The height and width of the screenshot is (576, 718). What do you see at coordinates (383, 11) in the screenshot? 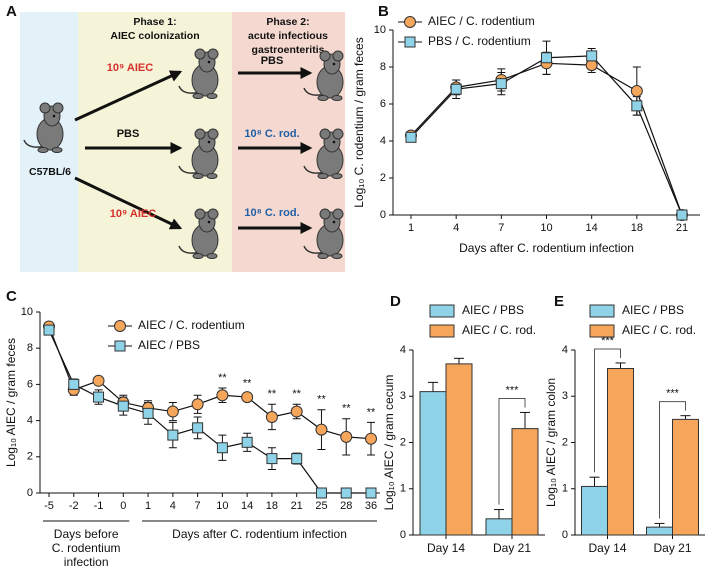
I see `panel-letter: B` at bounding box center [383, 11].